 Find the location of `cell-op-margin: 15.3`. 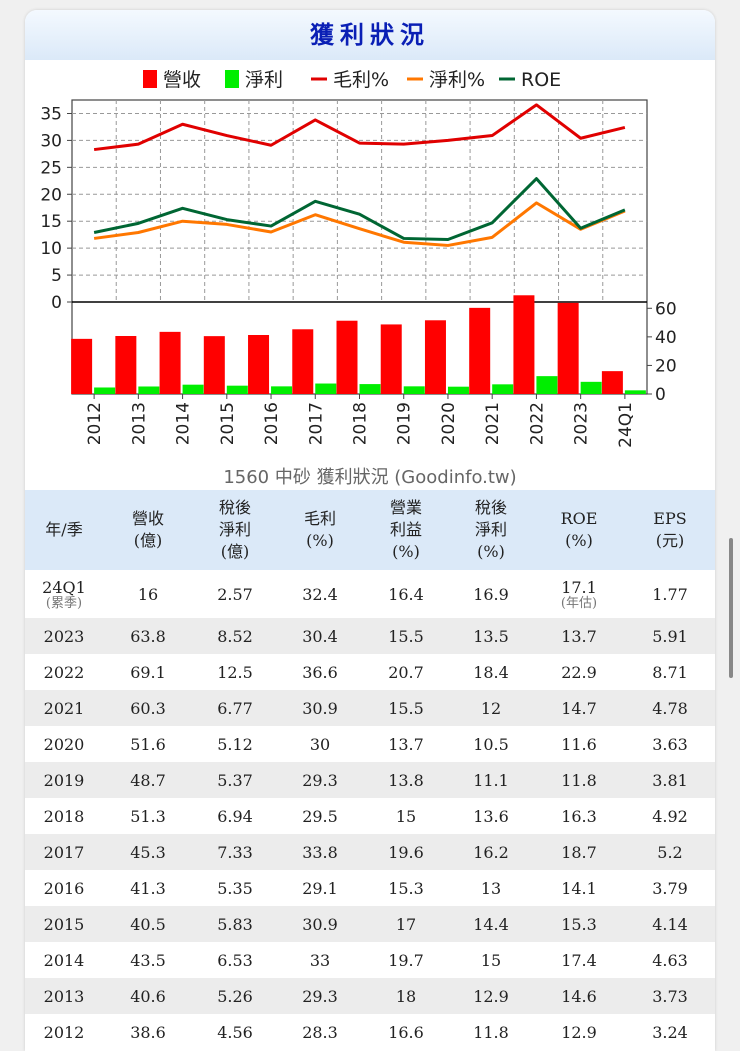

cell-op-margin: 15.3 is located at coordinates (406, 888).